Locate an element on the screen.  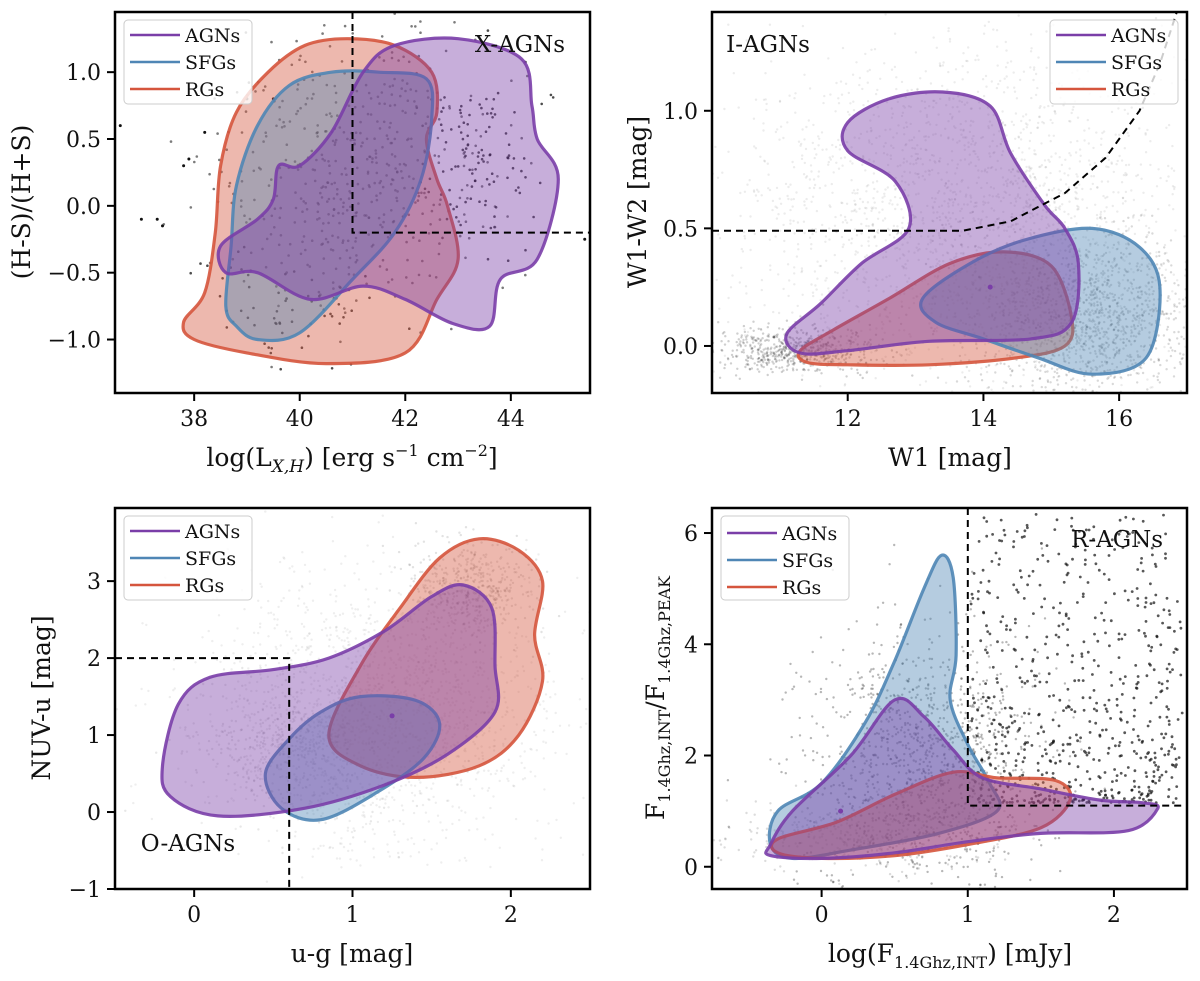
y-tick-label: −0.5 is located at coordinates (74, 274).